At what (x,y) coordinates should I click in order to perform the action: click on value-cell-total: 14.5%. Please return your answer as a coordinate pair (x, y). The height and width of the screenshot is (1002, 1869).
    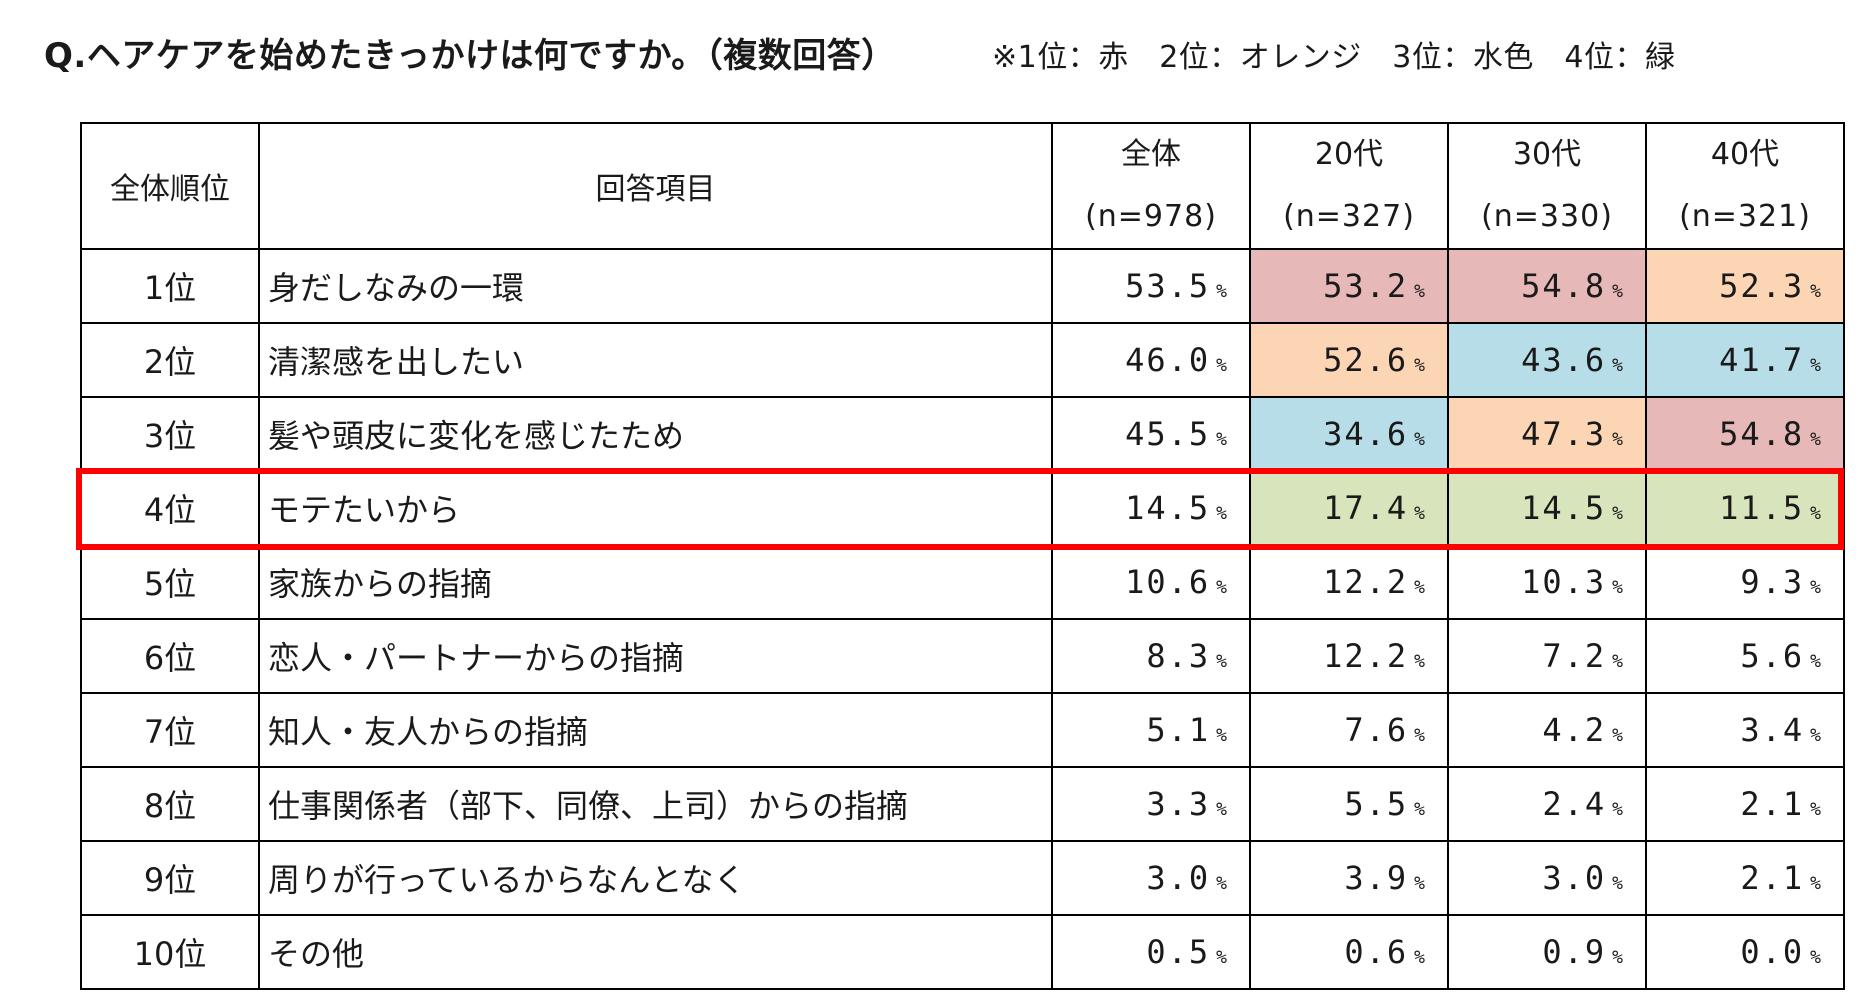
    Looking at the image, I should click on (1151, 508).